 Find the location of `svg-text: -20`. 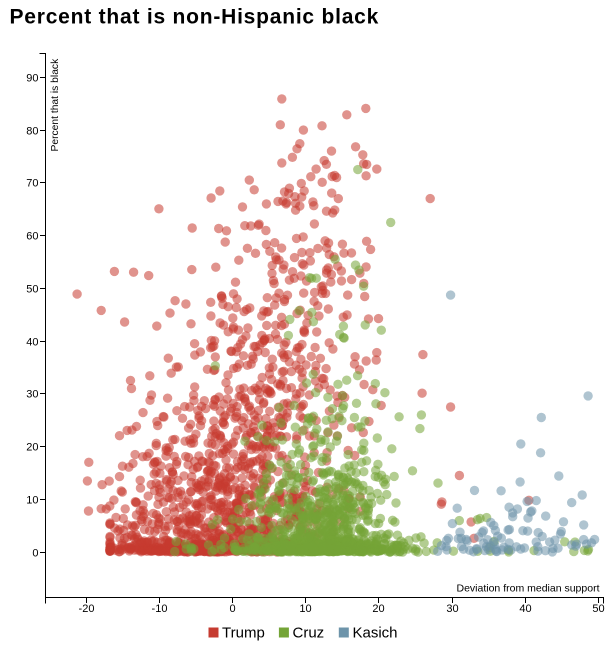

svg-text: -20 is located at coordinates (87, 609).